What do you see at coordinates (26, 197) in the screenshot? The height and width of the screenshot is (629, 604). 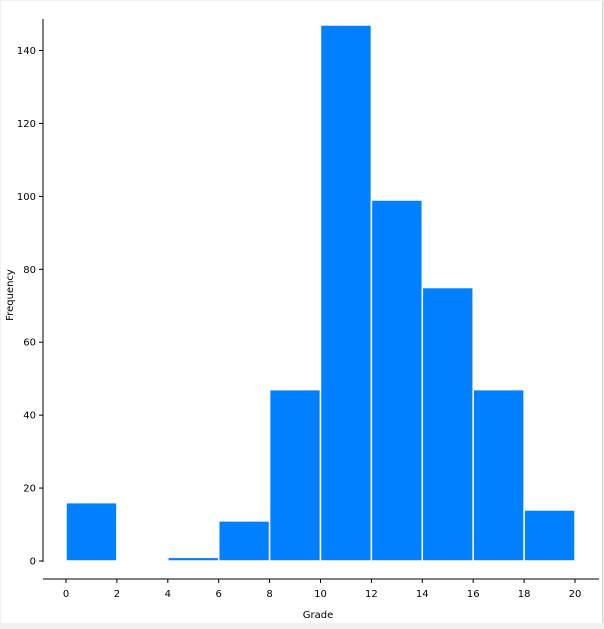 I see `y-tick-label: 100` at bounding box center [26, 197].